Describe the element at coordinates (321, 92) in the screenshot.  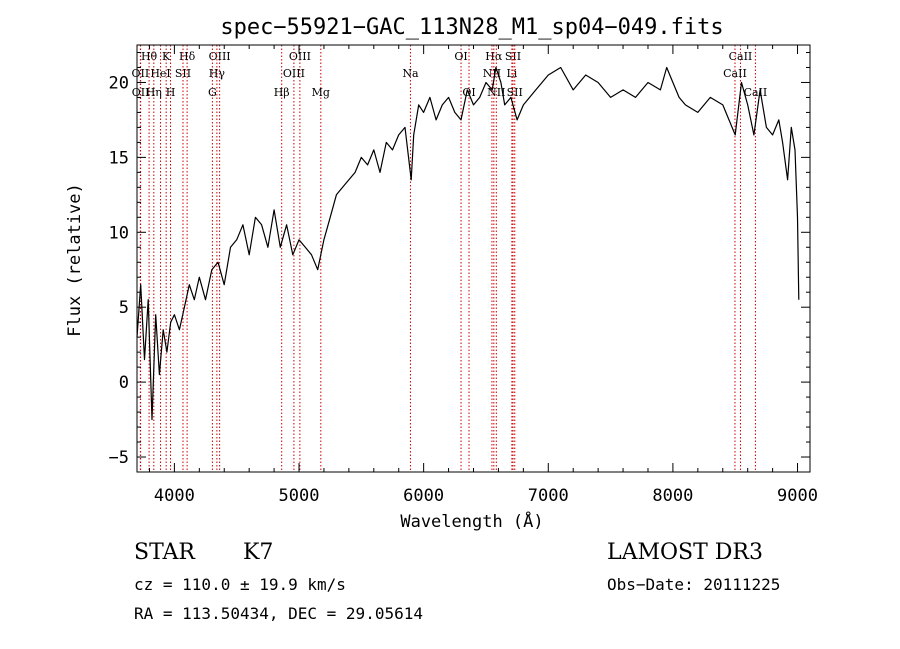
I see `line-marker-label: Mg` at that location.